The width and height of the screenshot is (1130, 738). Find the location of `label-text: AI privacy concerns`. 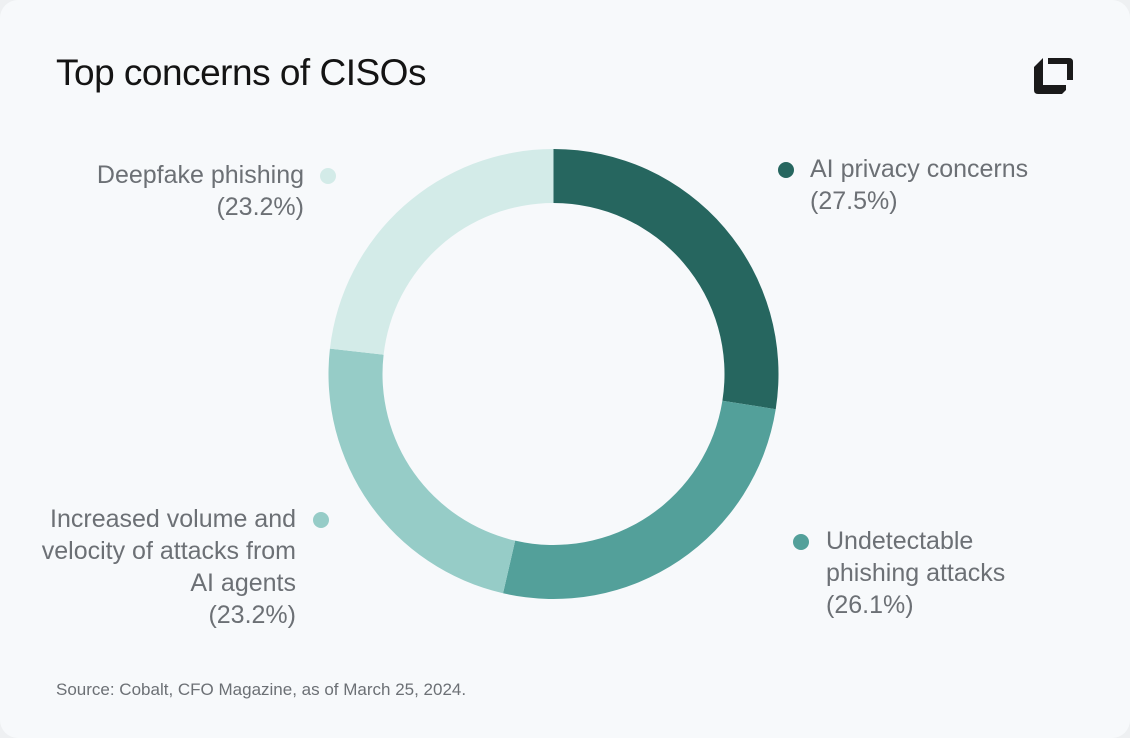

label-text: AI privacy concerns is located at coordinates (919, 169).